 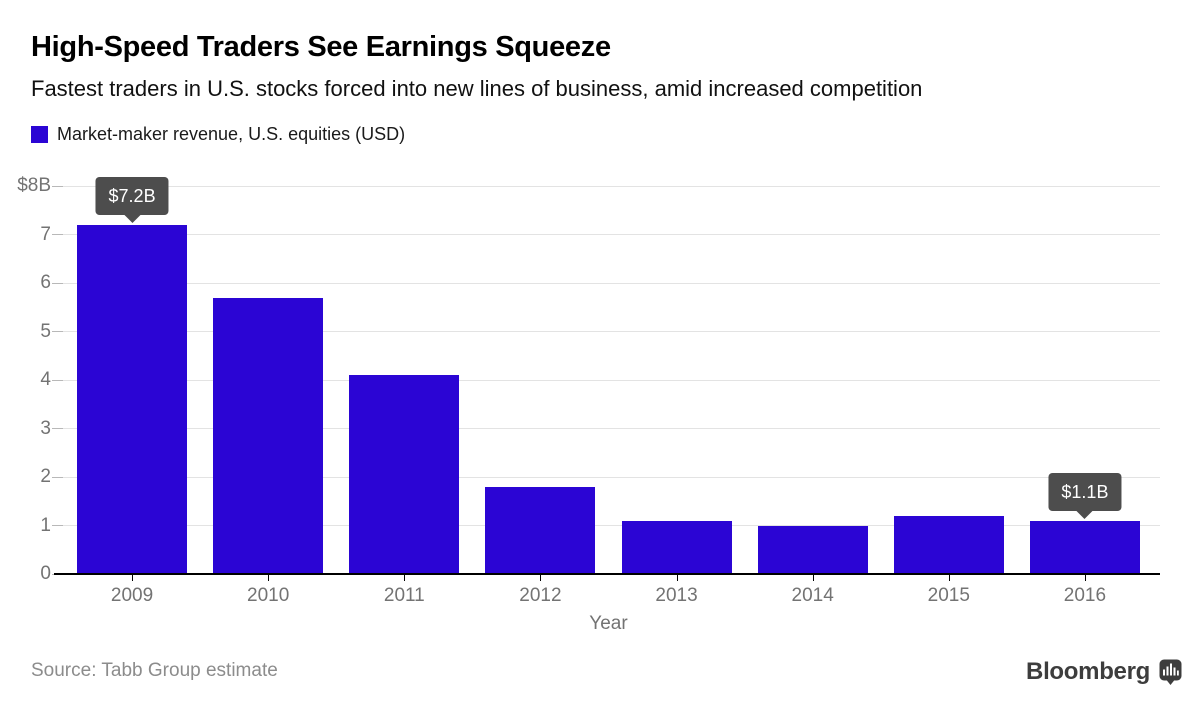 What do you see at coordinates (948, 544) in the screenshot?
I see `bar-2015` at bounding box center [948, 544].